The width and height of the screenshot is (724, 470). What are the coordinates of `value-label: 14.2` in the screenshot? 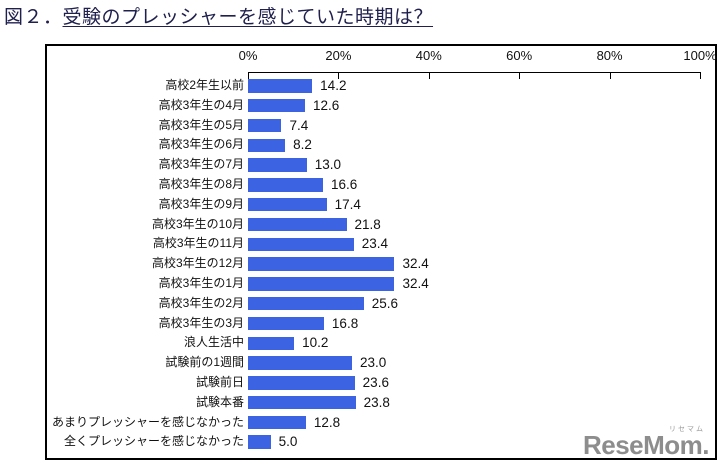 It's located at (333, 85).